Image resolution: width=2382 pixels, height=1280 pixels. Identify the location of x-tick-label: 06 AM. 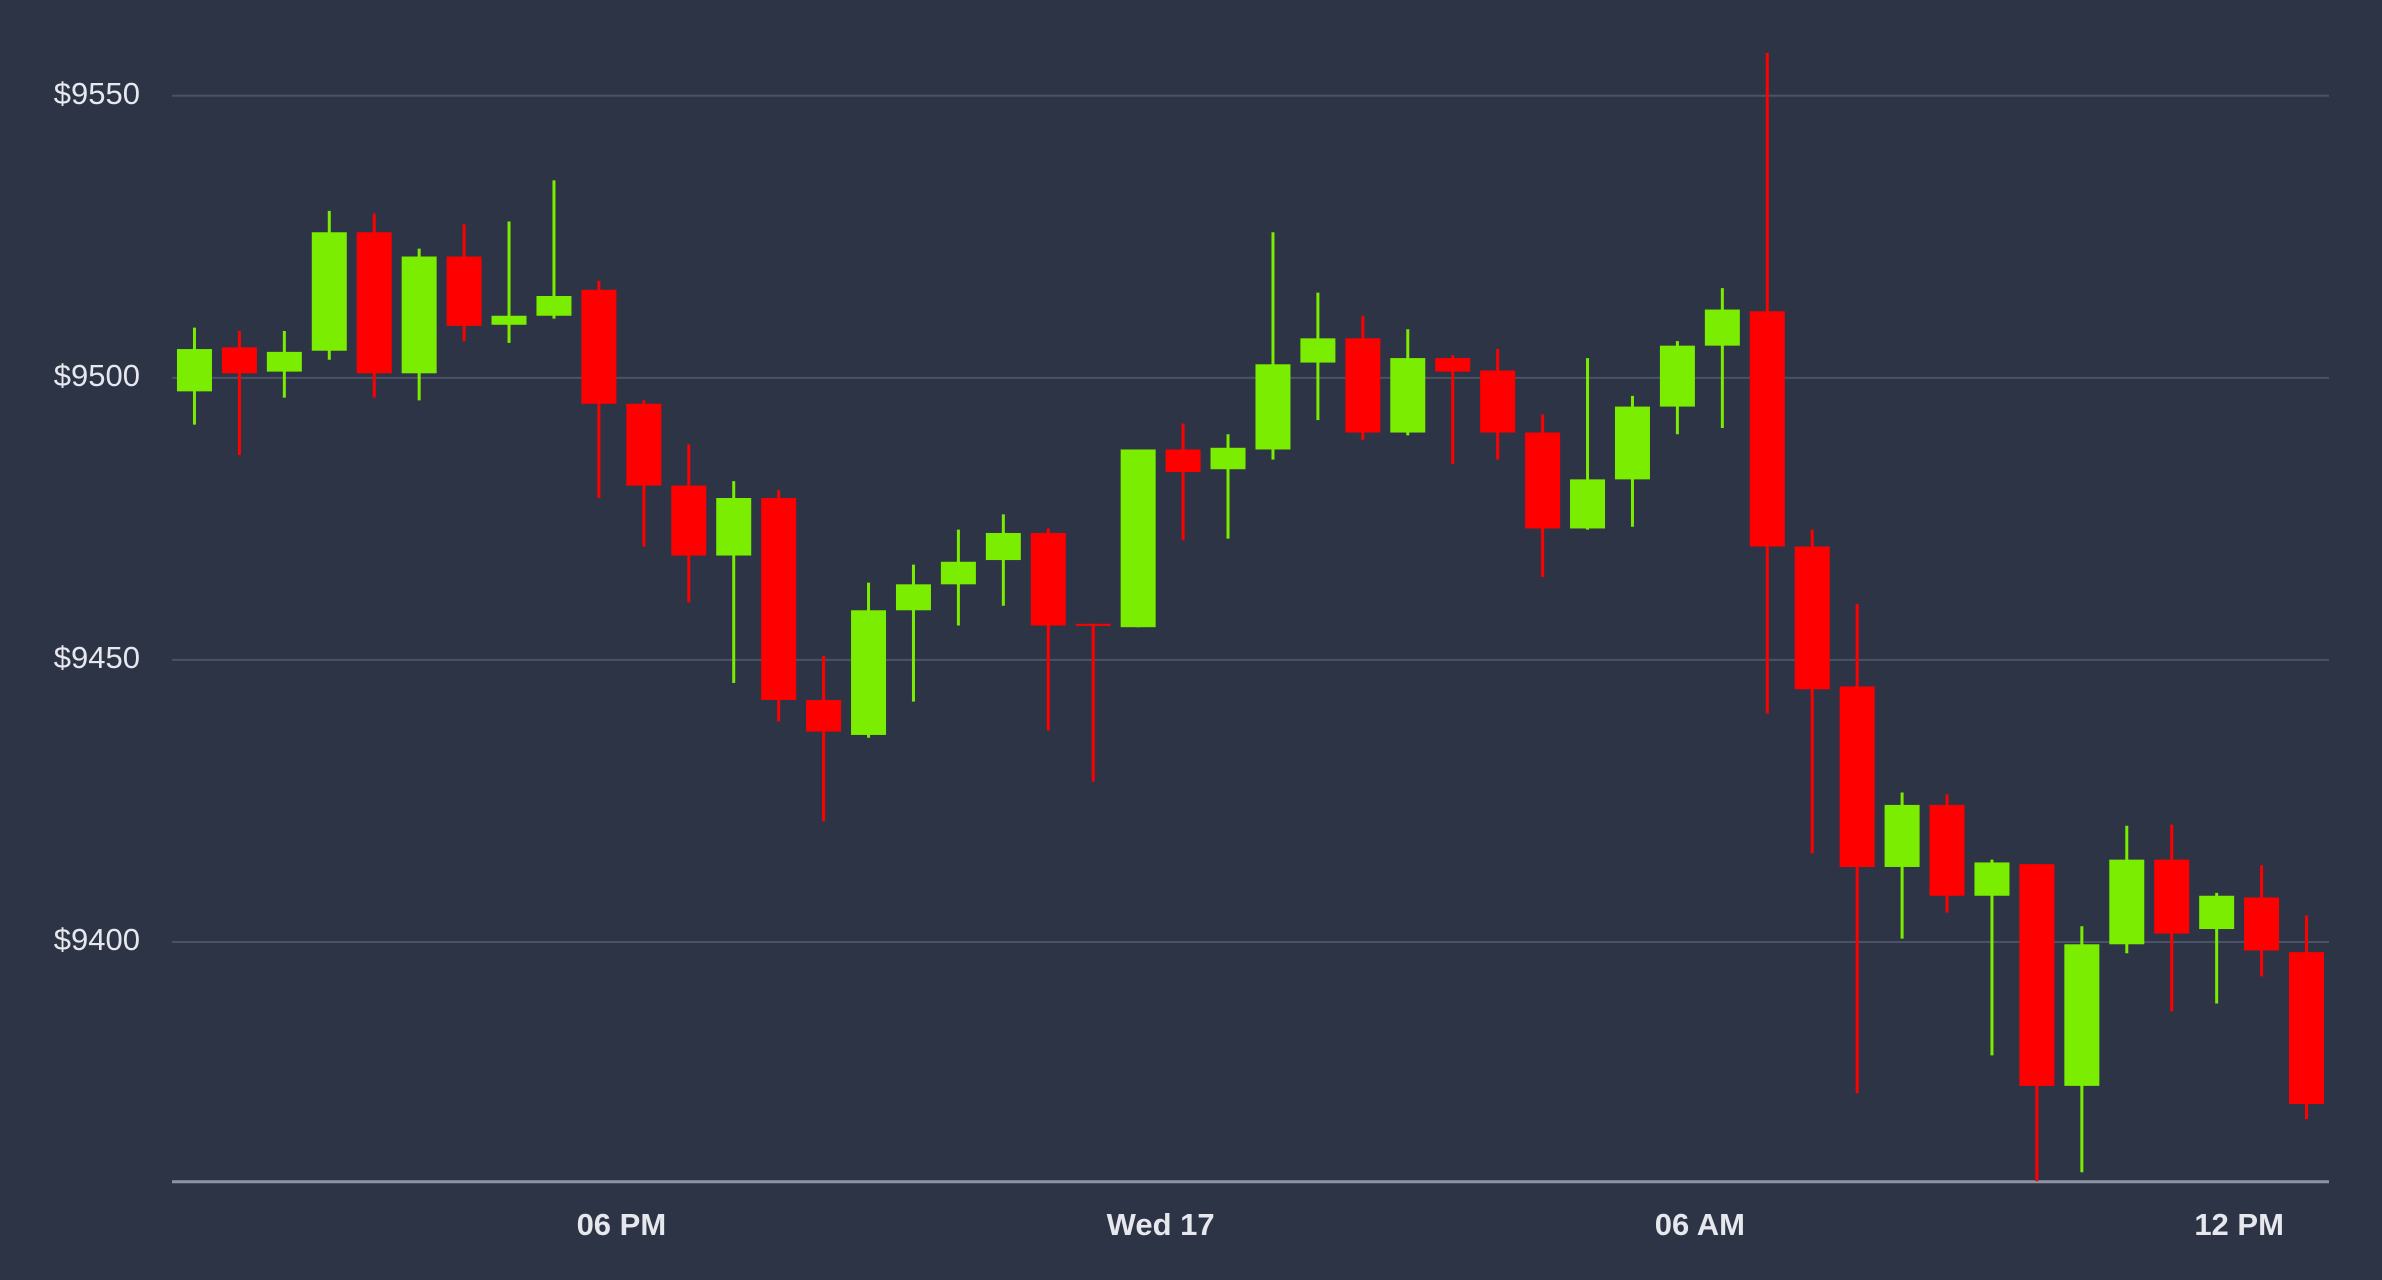
(1700, 1224).